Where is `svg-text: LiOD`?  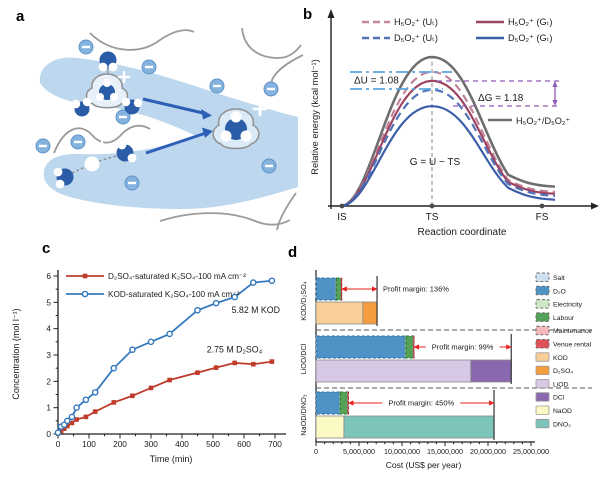
svg-text: LiOD is located at coordinates (561, 384).